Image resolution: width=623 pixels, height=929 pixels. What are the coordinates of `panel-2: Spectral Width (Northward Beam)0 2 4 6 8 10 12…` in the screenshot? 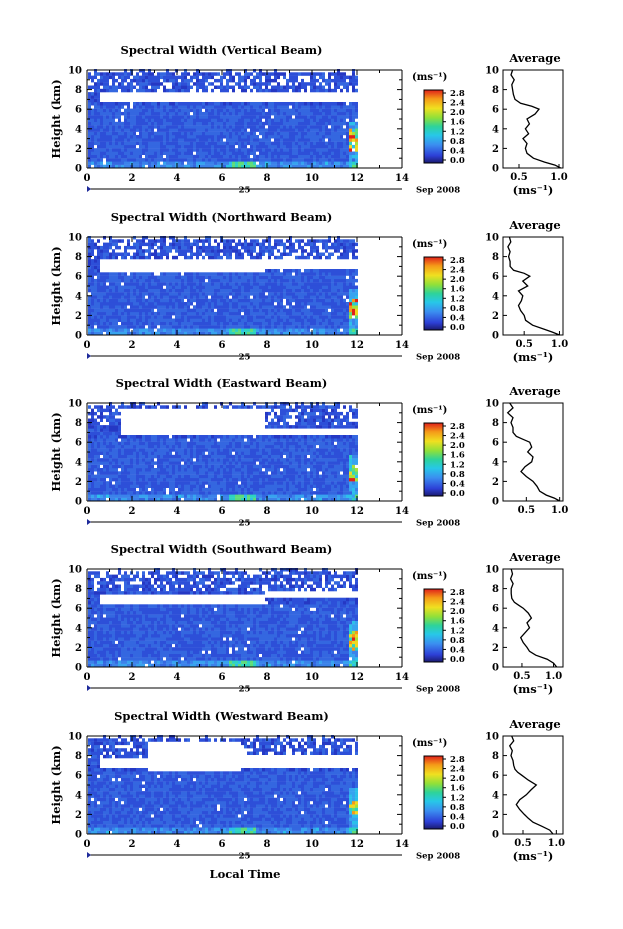 It's located at (308, 287).